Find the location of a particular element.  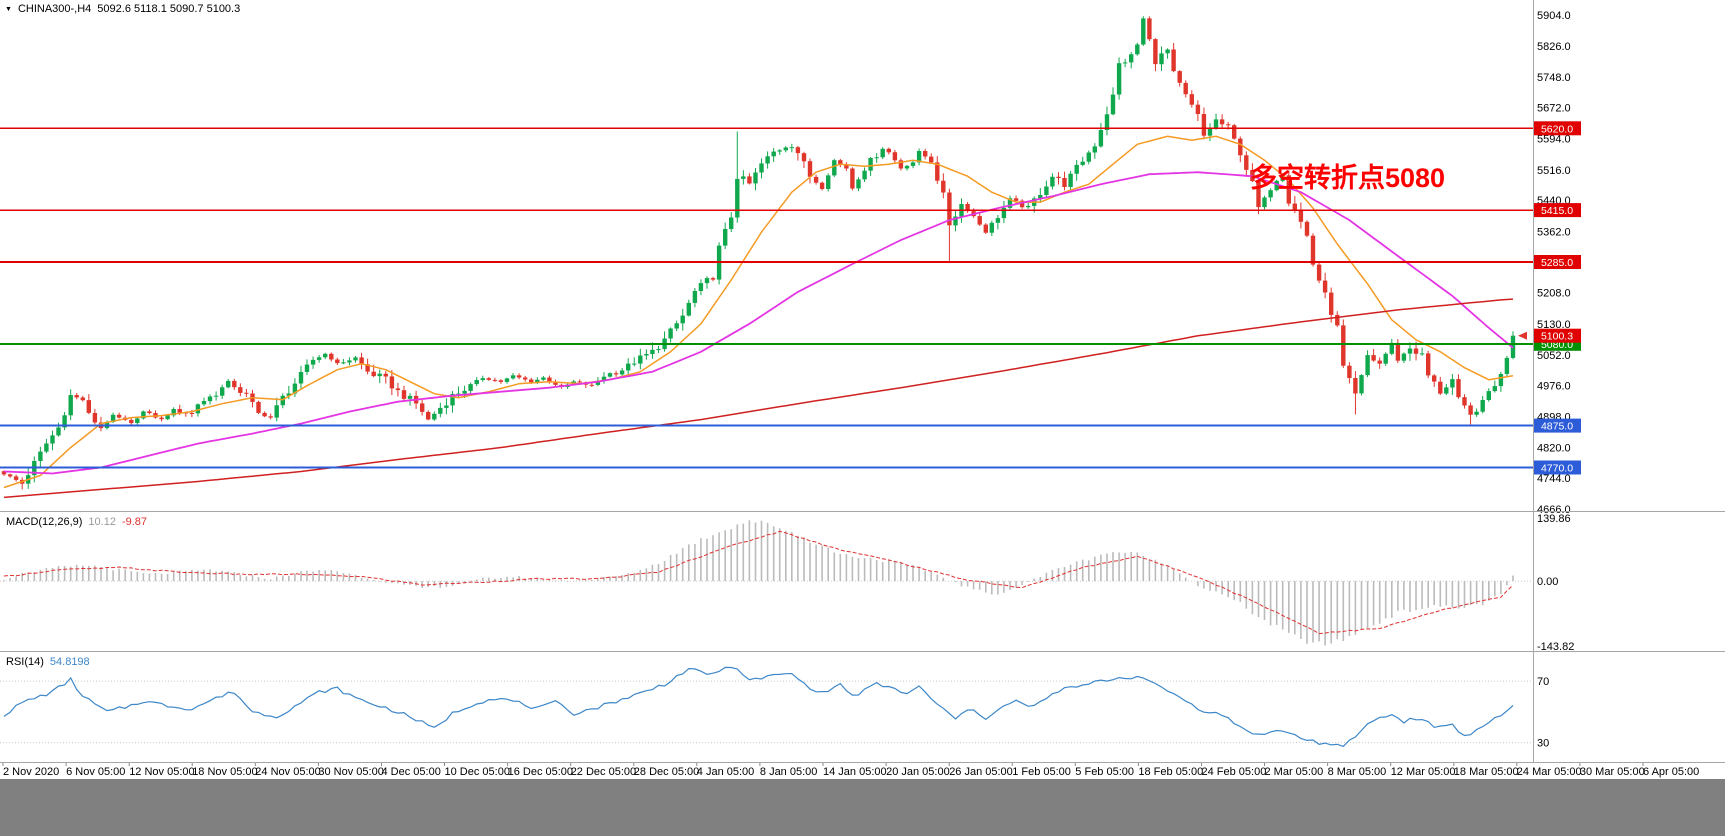

macd-header: MACD(12,26,9) 10.12 -9.87 is located at coordinates (76, 522).